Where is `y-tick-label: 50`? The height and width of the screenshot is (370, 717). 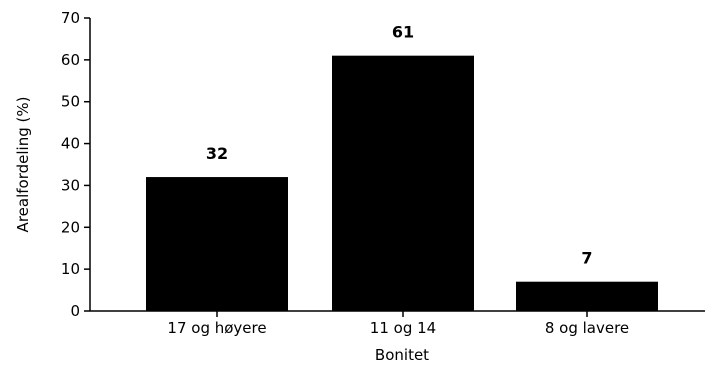
y-tick-label: 50 is located at coordinates (70, 102).